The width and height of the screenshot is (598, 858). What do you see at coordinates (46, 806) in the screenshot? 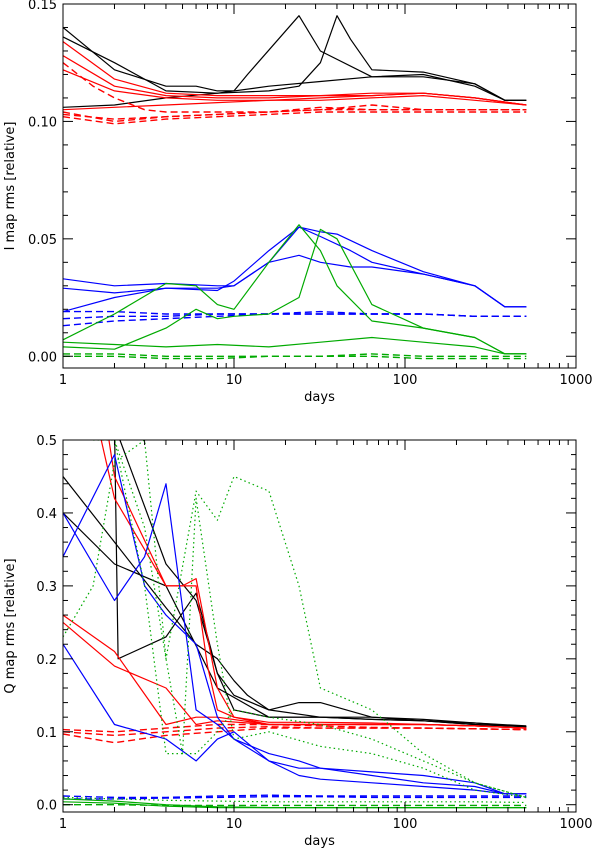
I see `y-tick-label: 0.0` at bounding box center [46, 806].